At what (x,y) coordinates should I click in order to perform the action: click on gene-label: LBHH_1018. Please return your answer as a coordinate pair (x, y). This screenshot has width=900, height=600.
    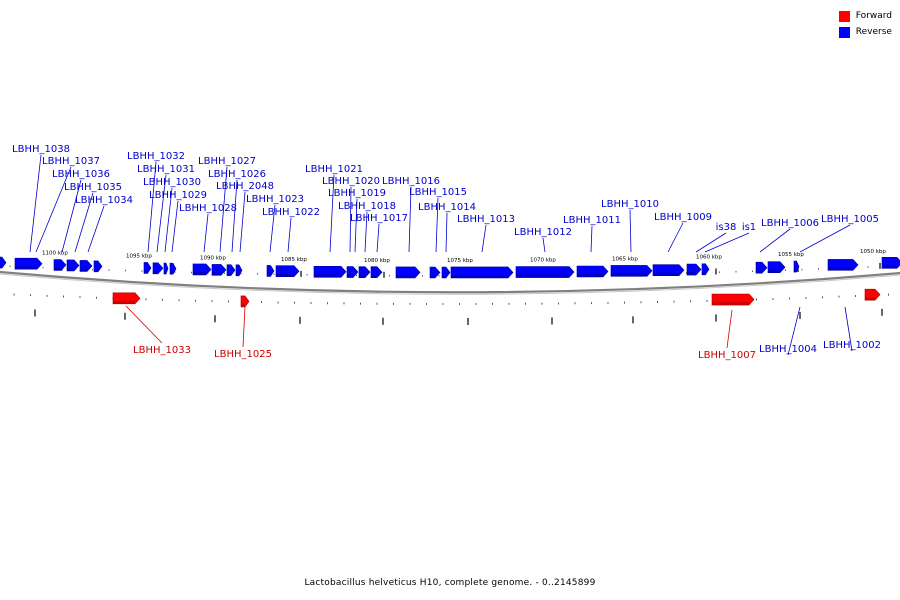
    Looking at the image, I should click on (367, 206).